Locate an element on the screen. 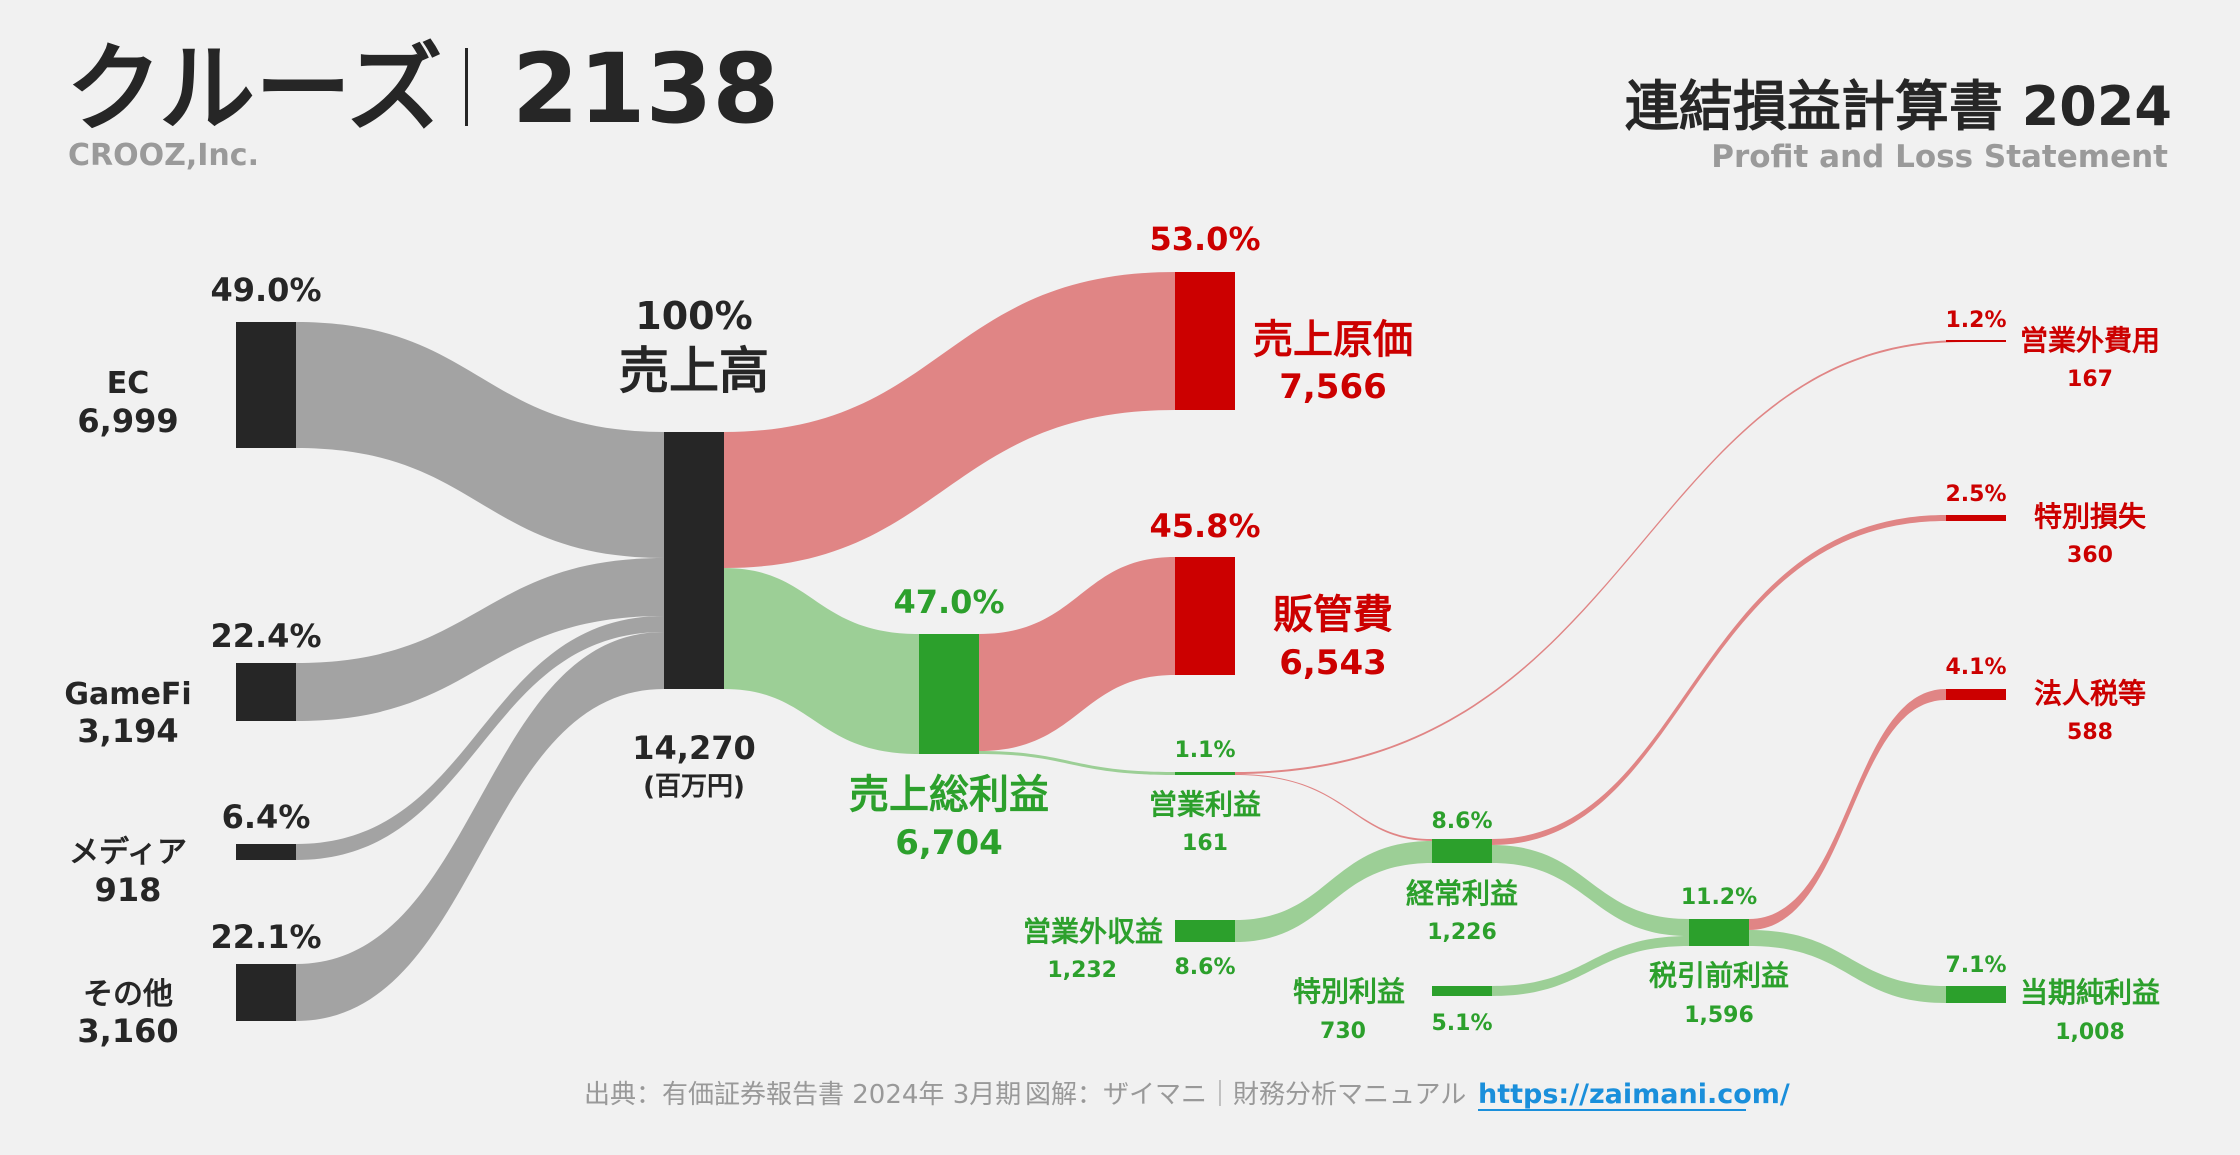 This screenshot has width=2240, height=1155. flow-ec-revenue is located at coordinates (480, 440).